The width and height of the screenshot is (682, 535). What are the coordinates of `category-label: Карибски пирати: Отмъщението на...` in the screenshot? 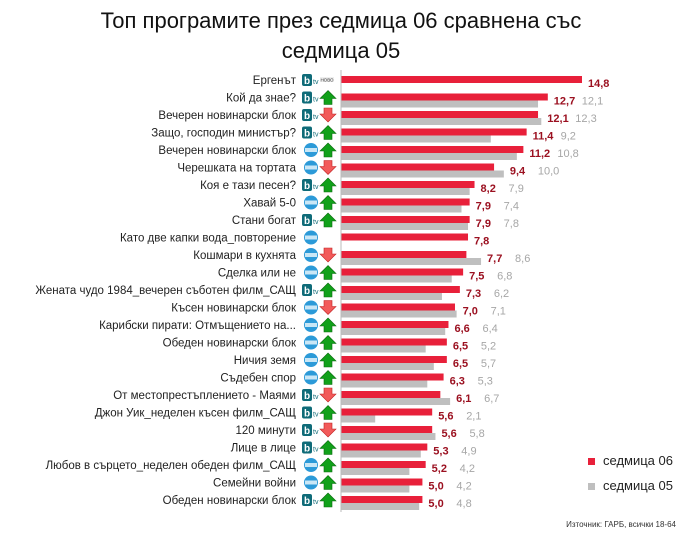 It's located at (197, 326).